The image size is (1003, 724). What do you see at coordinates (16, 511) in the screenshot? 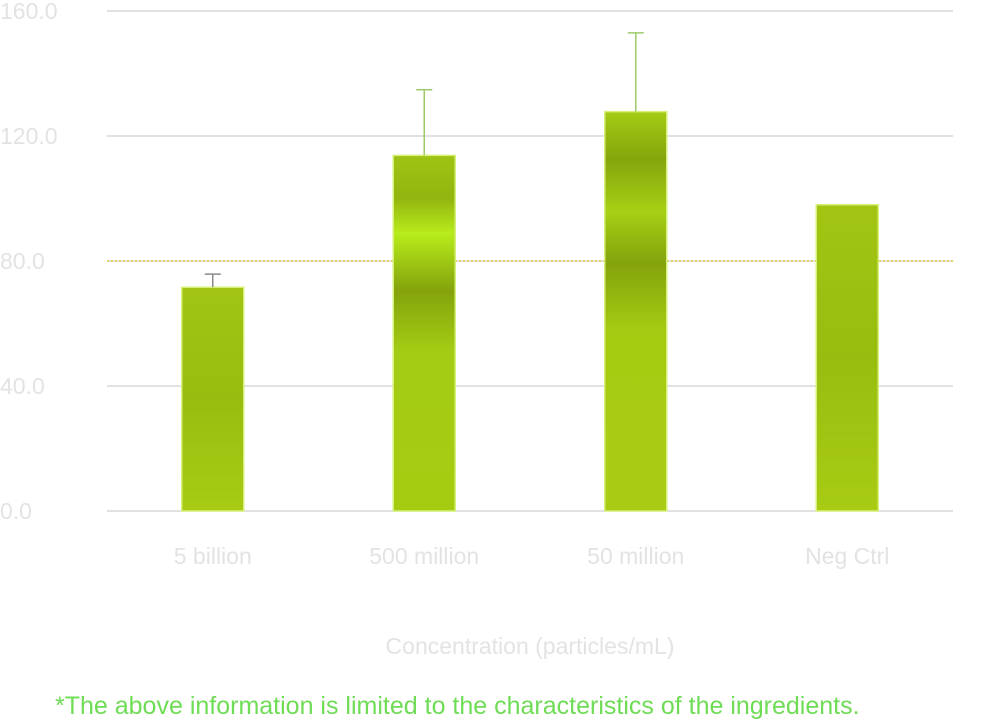
I see `y-tick-label: 0.0` at bounding box center [16, 511].